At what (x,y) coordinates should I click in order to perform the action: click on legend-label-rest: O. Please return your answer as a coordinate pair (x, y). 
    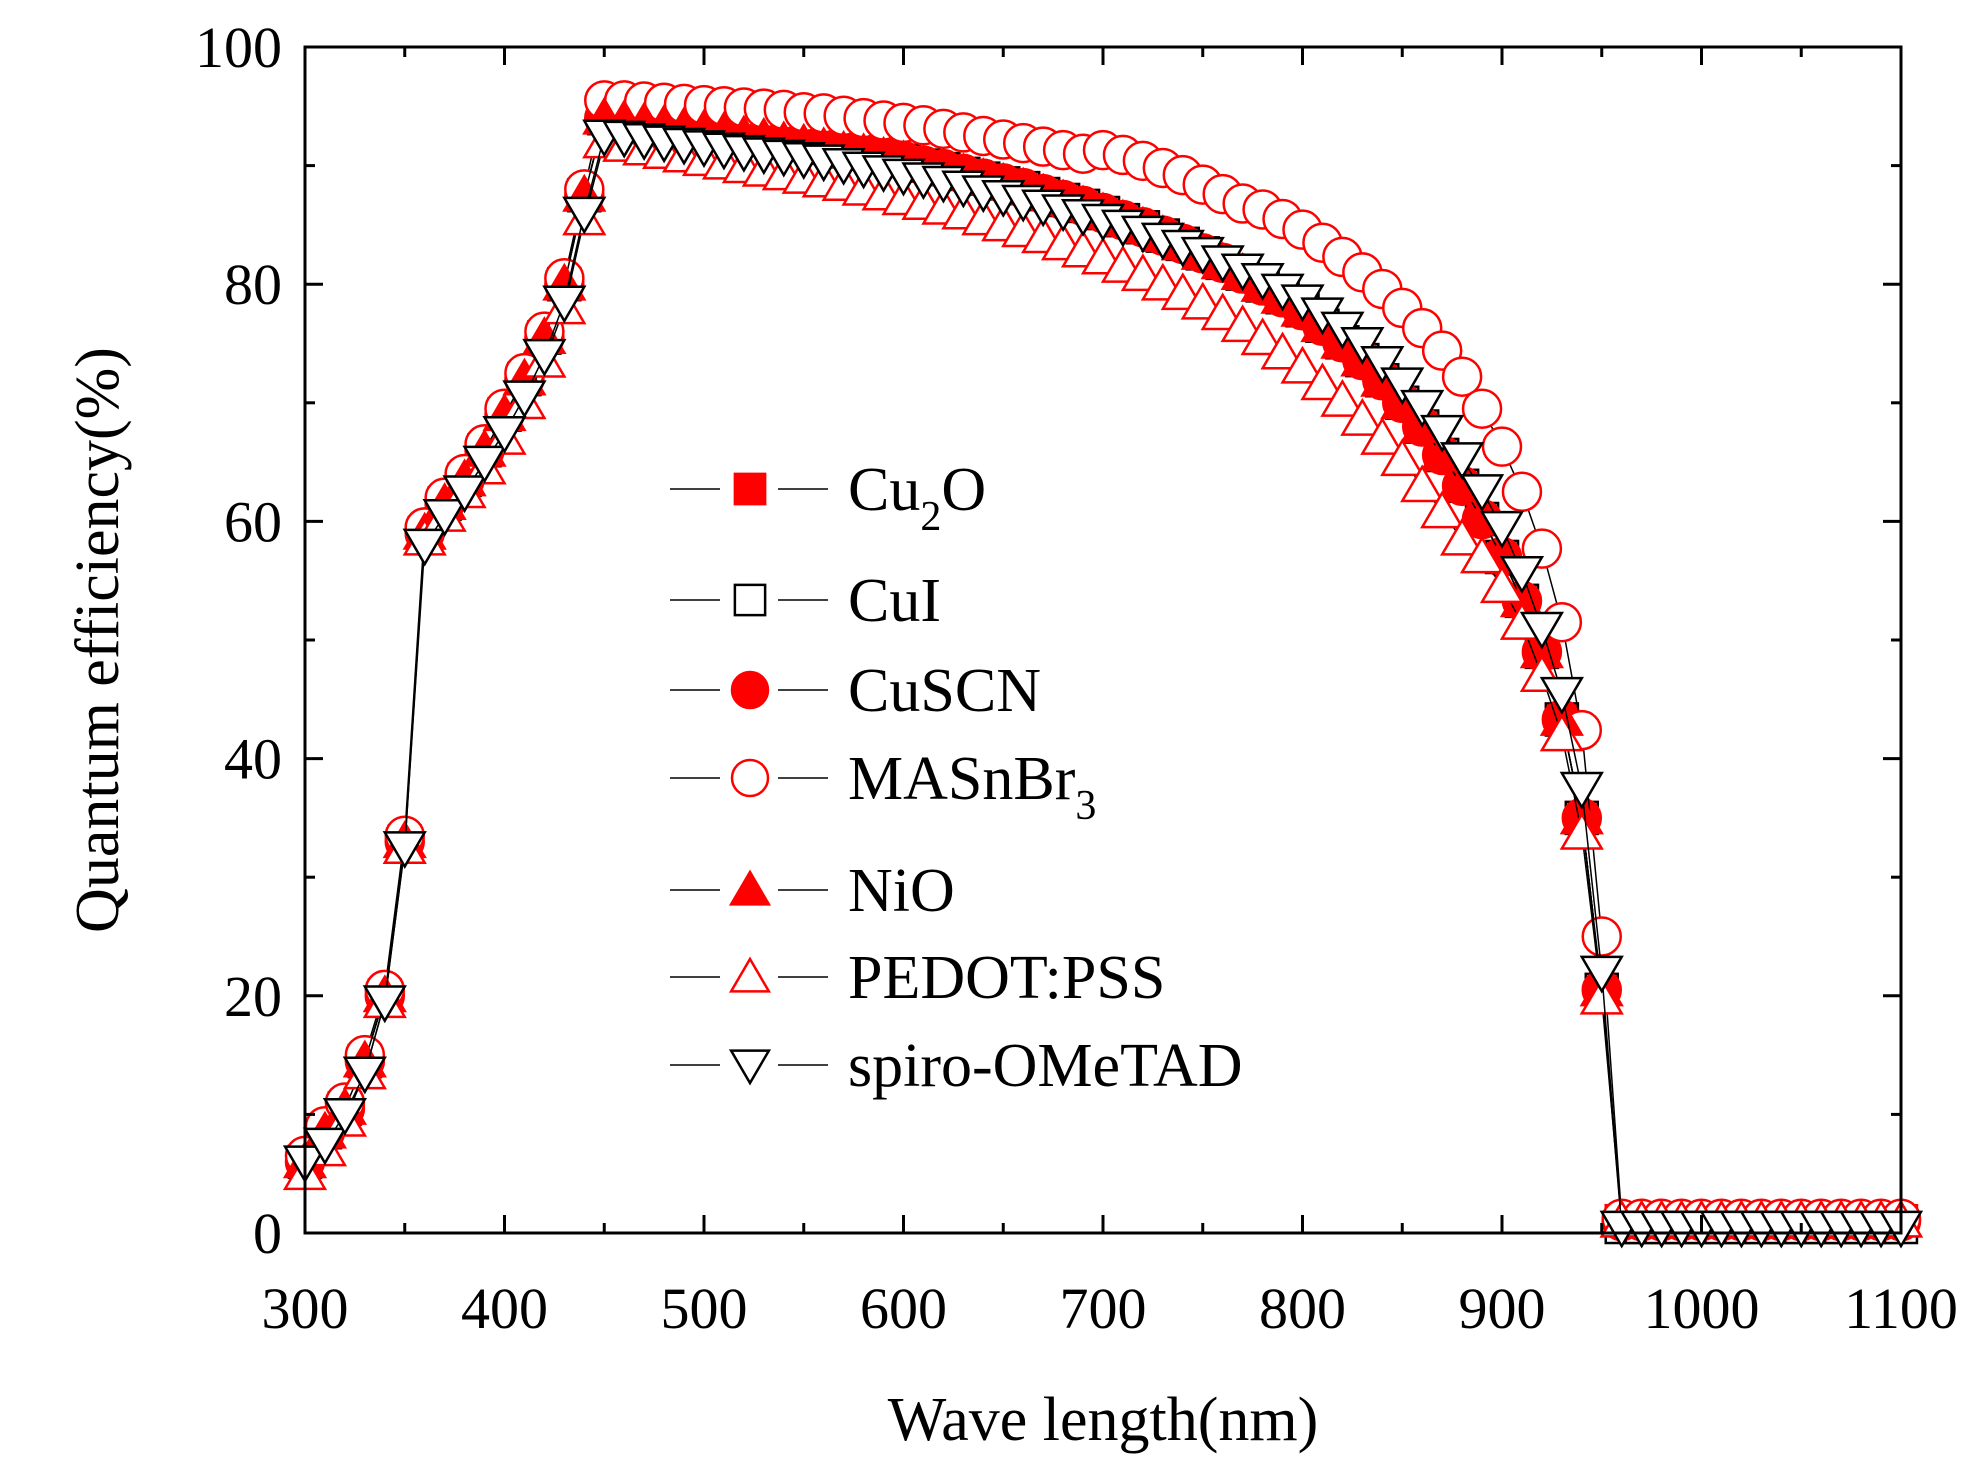
    Looking at the image, I should click on (963, 490).